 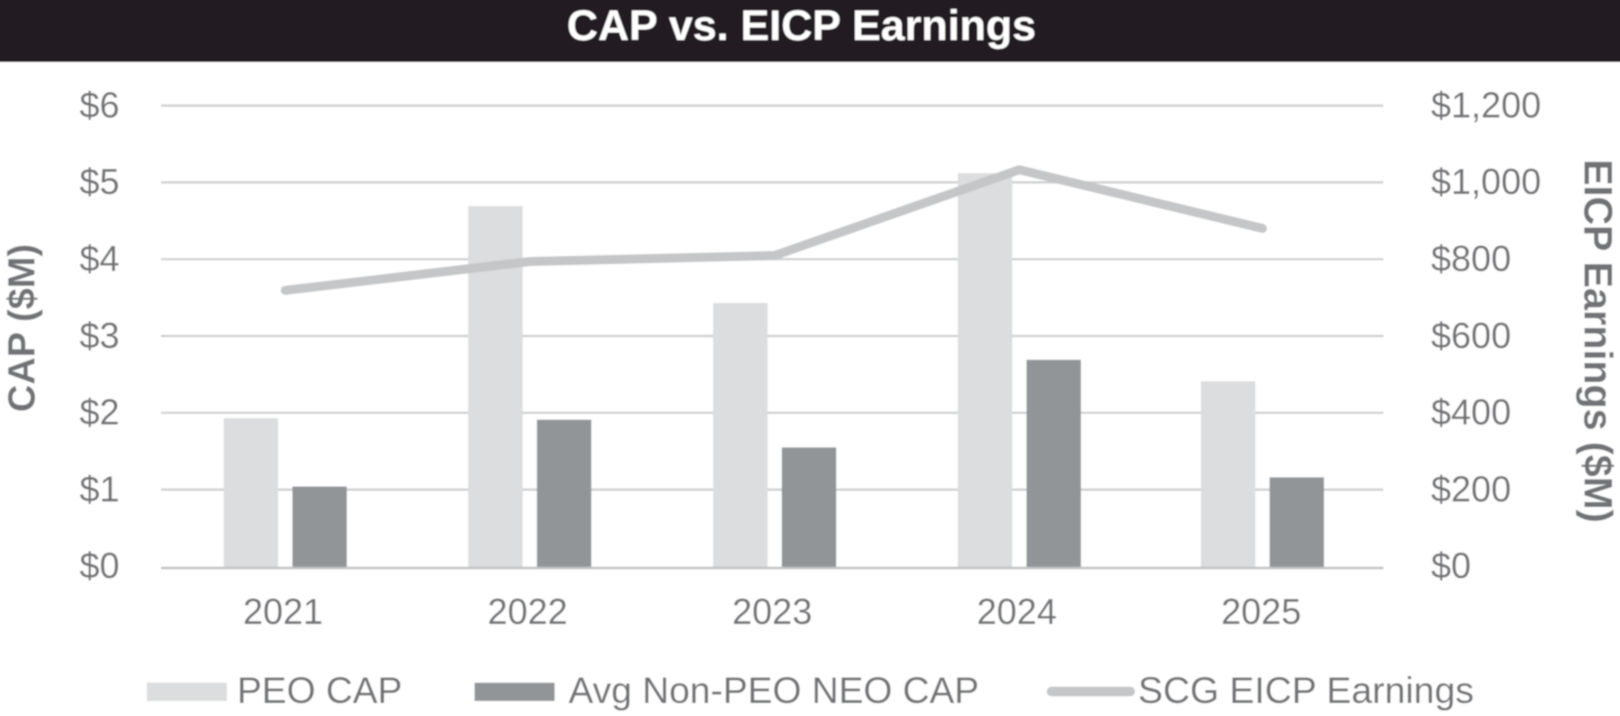 What do you see at coordinates (99, 181) in the screenshot?
I see `svg-text: $5` at bounding box center [99, 181].